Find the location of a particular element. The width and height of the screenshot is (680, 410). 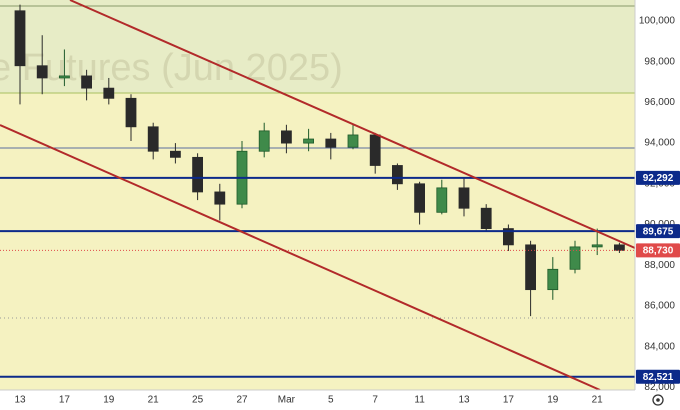

price-tag-label: 88,730 is located at coordinates (658, 251).